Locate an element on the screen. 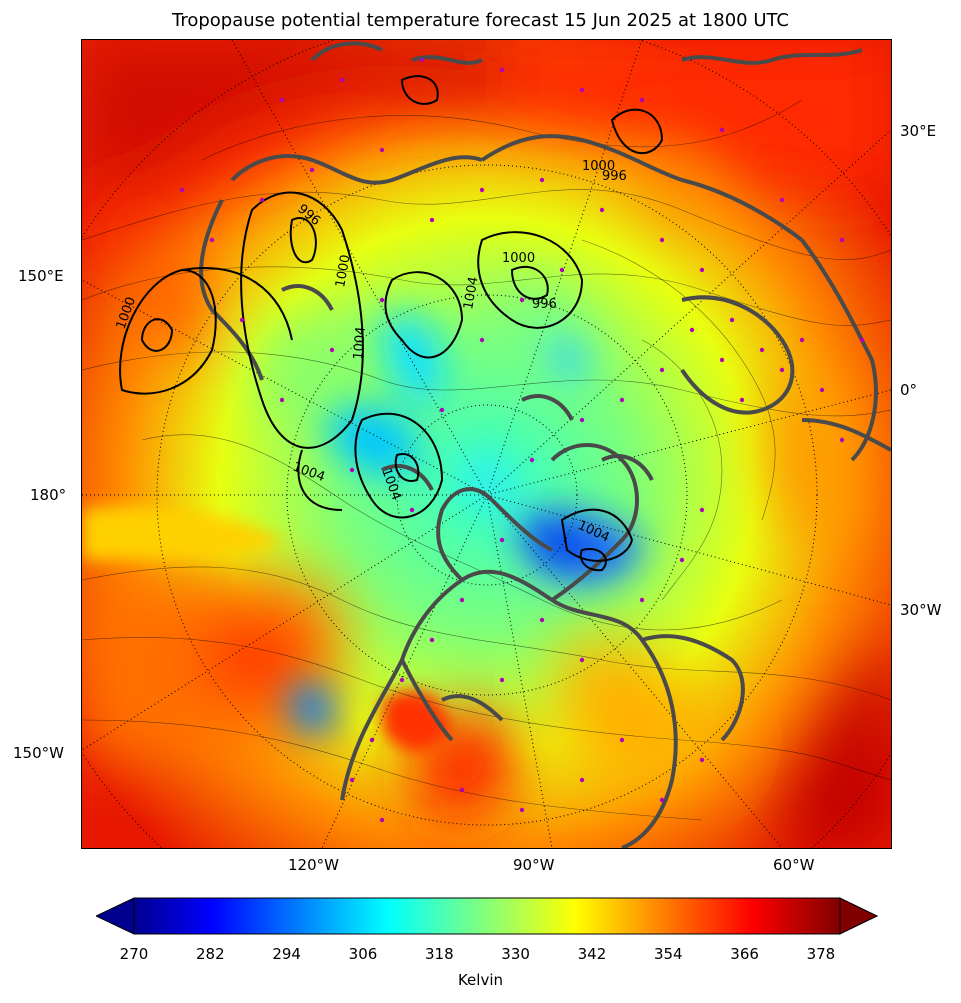 This screenshot has height=1003, width=961. colorbar-tick-label: 270 is located at coordinates (134, 954).